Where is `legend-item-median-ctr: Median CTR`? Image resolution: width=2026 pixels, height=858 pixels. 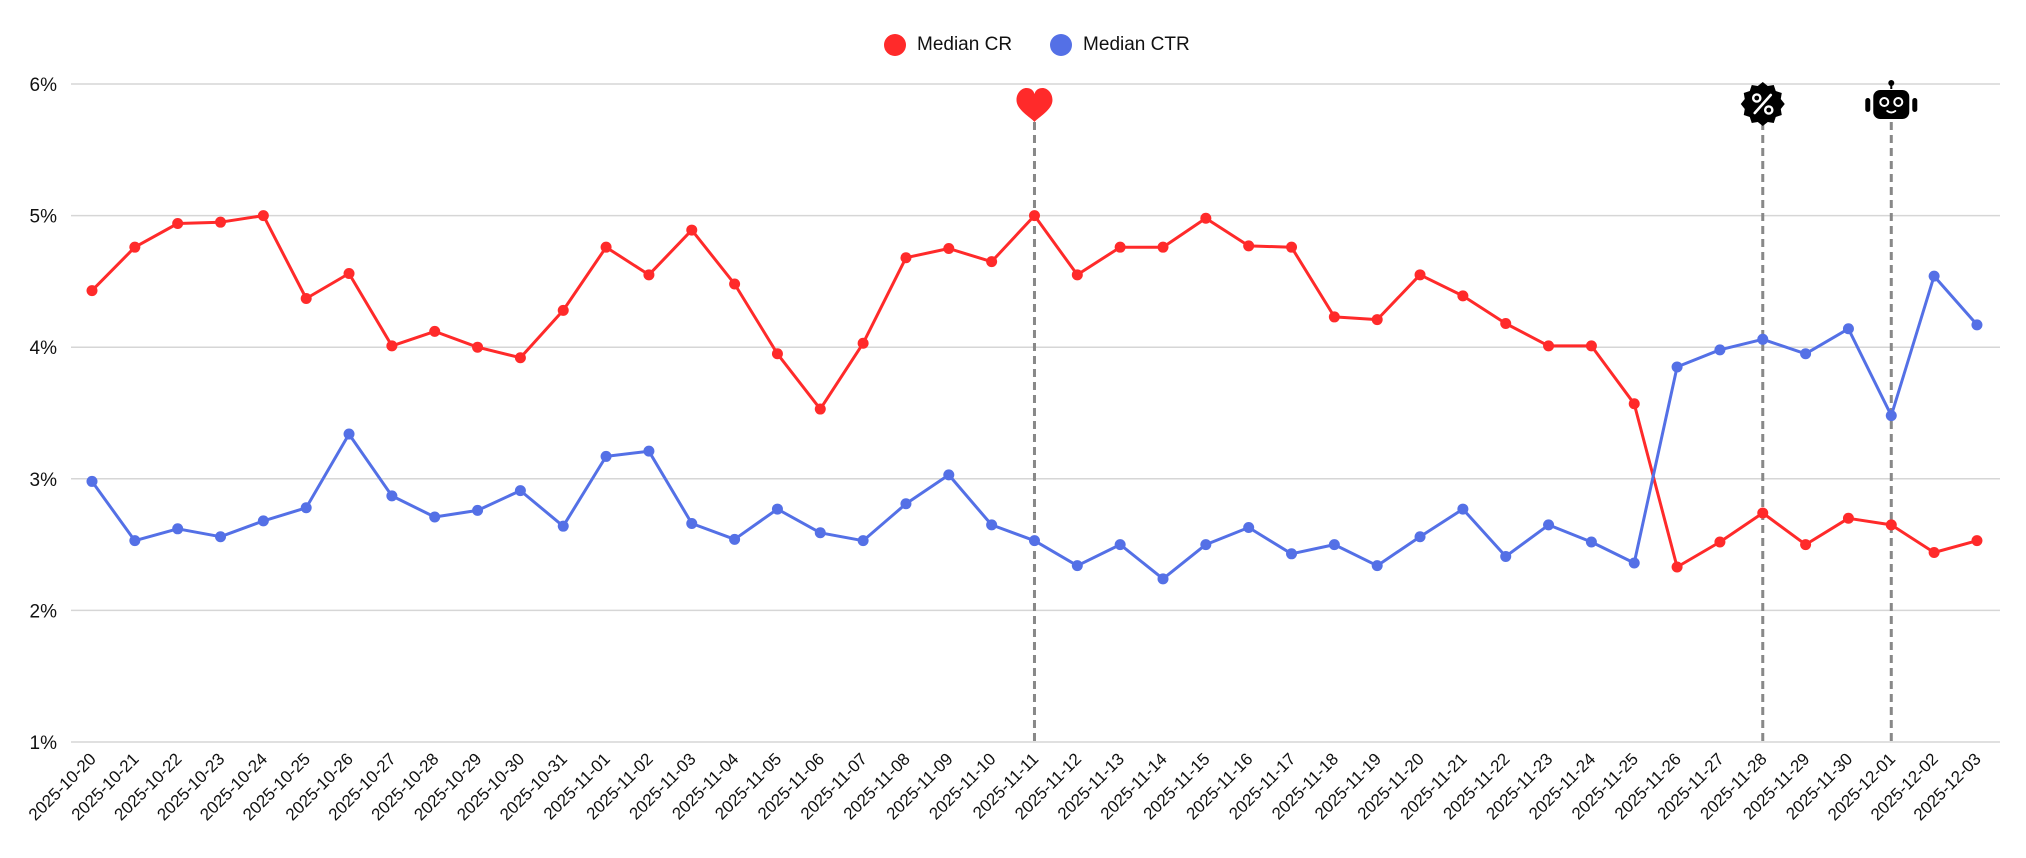
legend-item-median-ctr: Median CTR is located at coordinates (1120, 45).